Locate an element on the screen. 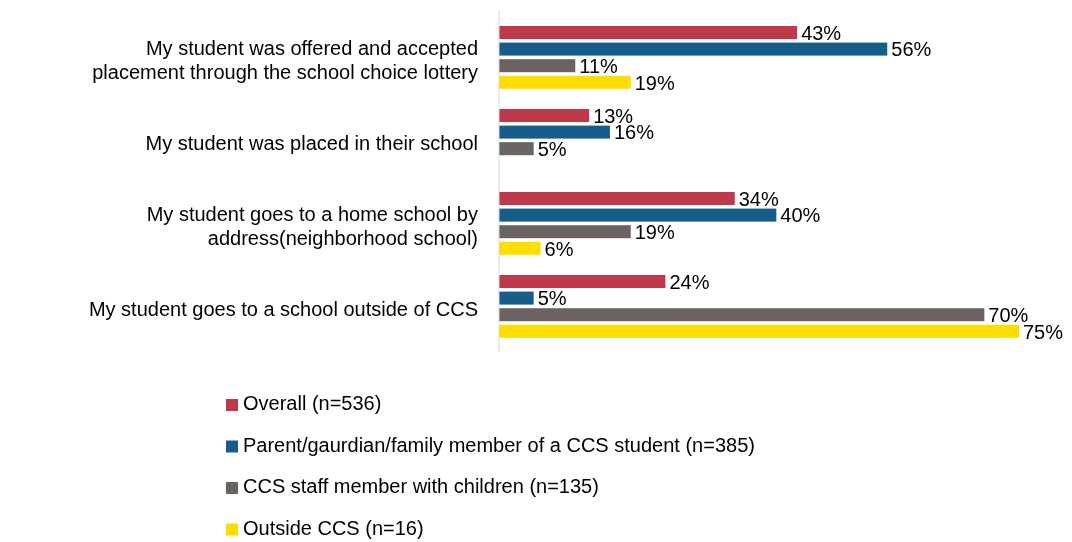 The height and width of the screenshot is (542, 1072). y-tick-label: My student goes to a school outside of CCS is located at coordinates (283, 308).